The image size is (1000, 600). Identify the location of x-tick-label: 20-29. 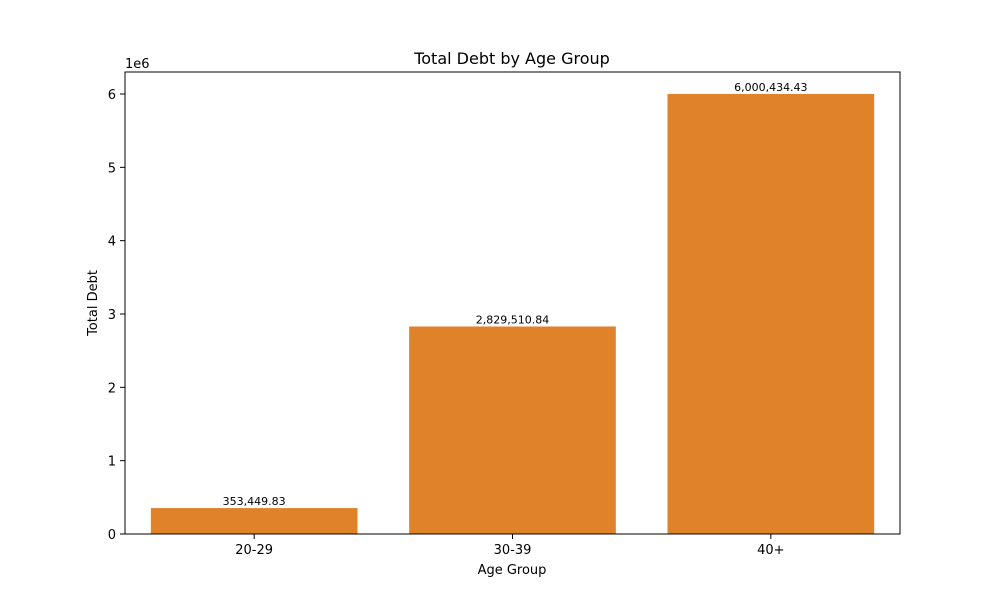
(254, 550).